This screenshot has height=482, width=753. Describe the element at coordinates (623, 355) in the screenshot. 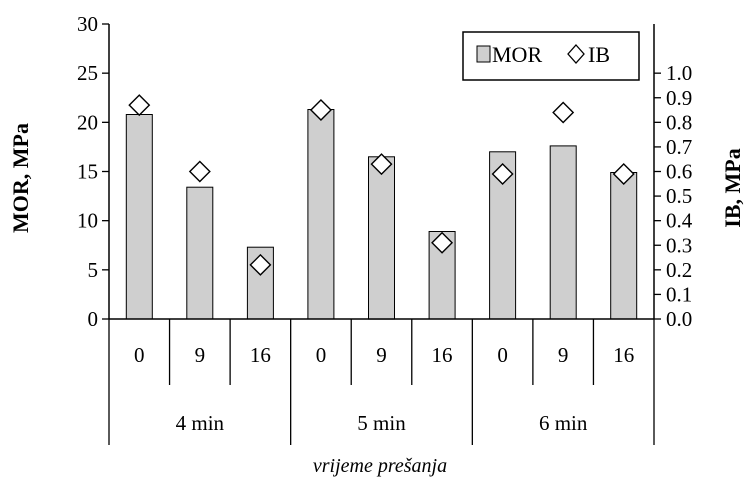

I see `x-tick-label-8: 16` at that location.